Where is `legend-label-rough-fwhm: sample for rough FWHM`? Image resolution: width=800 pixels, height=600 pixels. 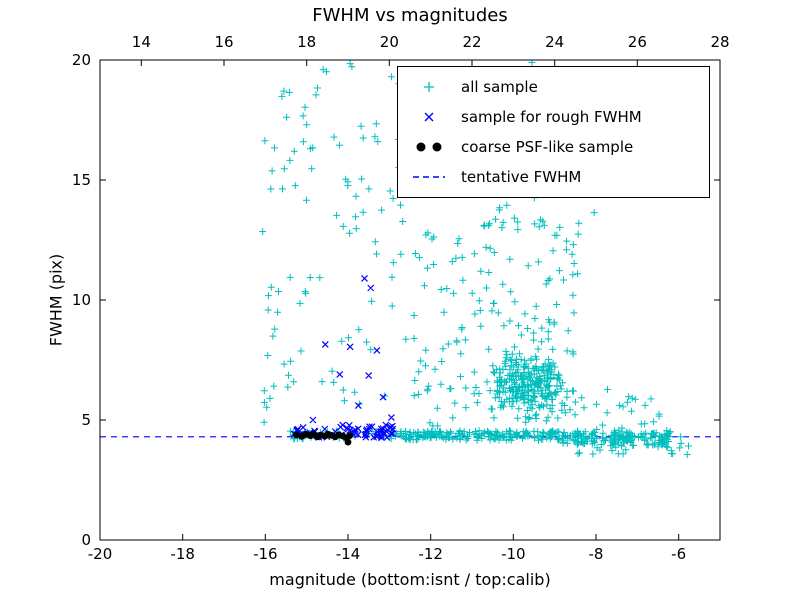
legend-label-rough-fwhm: sample for rough FWHM is located at coordinates (551, 117).